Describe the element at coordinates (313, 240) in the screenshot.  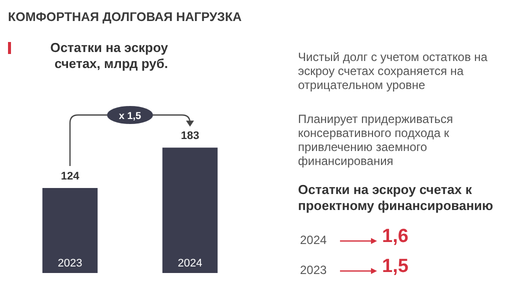
I see `text: 2024` at that location.